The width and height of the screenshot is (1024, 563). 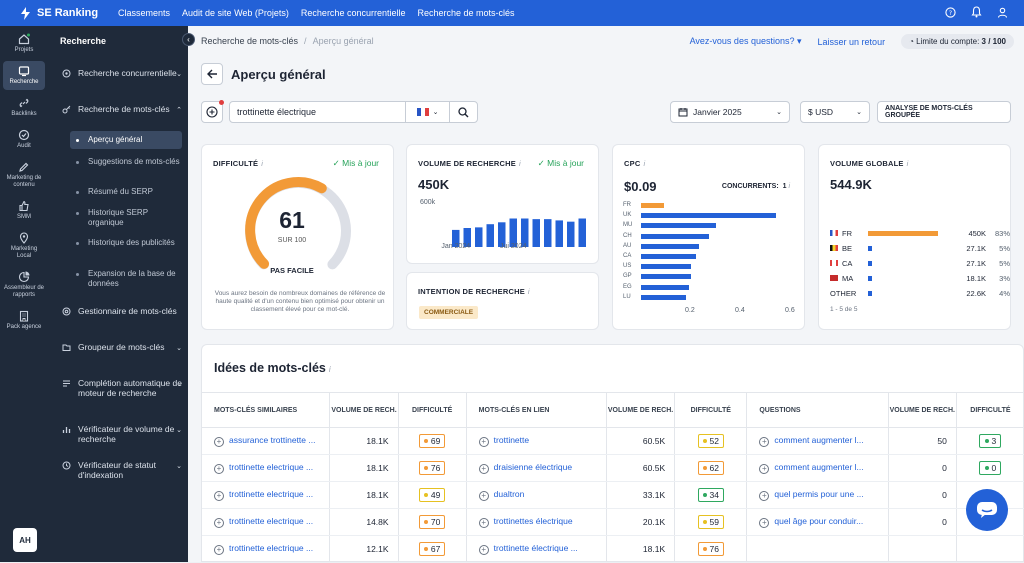 What do you see at coordinates (24, 139) in the screenshot?
I see `rail-audit: Audit` at bounding box center [24, 139].